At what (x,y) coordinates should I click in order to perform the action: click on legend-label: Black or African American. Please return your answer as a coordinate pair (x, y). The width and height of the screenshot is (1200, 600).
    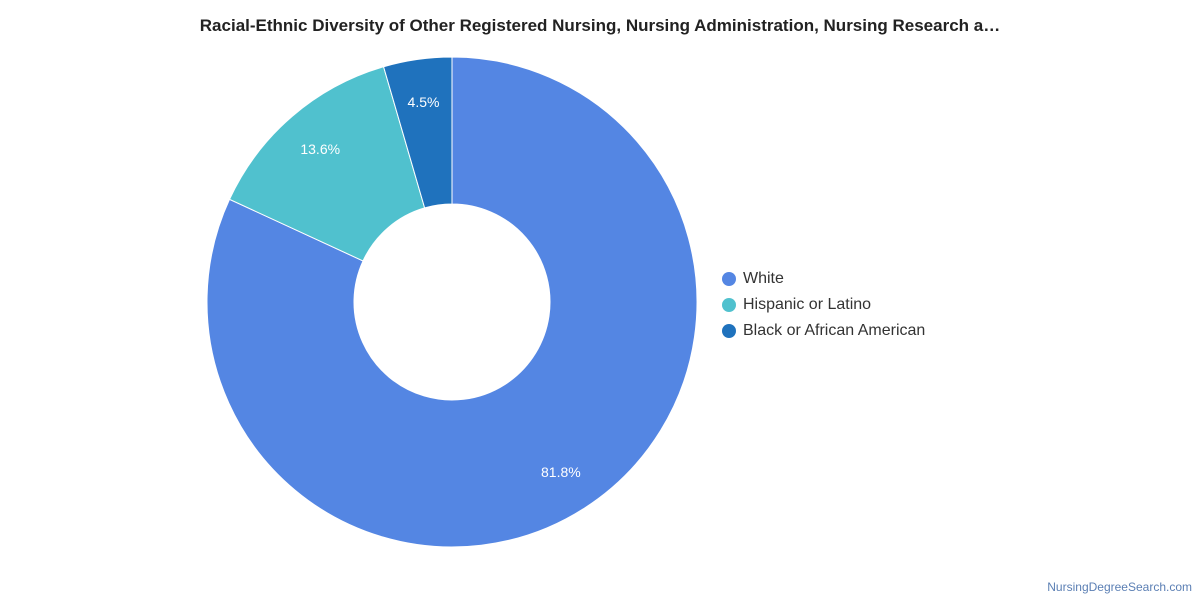
    Looking at the image, I should click on (834, 330).